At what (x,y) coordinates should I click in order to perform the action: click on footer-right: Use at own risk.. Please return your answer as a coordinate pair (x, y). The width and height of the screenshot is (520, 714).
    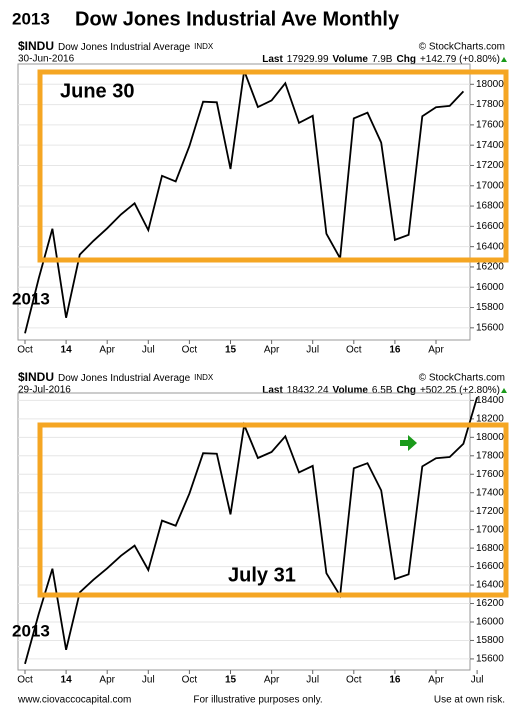
    Looking at the image, I should click on (469, 700).